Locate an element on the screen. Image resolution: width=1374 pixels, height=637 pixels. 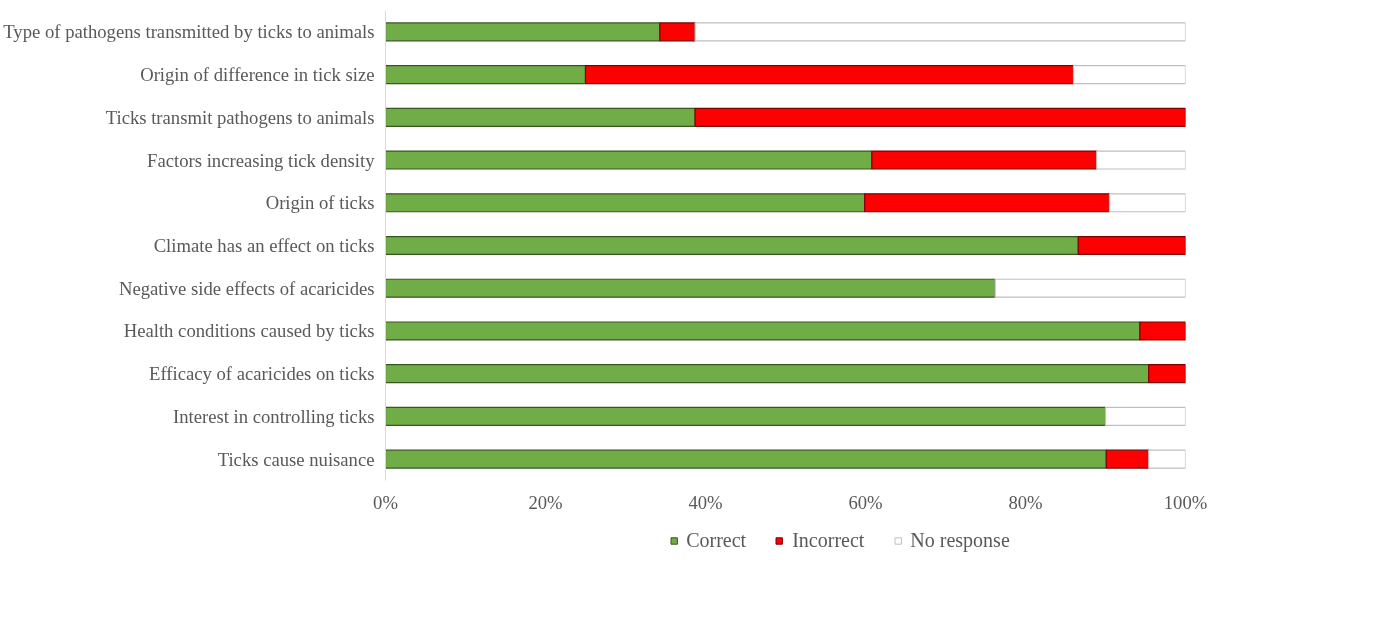
legend-label: Incorrect is located at coordinates (828, 540).